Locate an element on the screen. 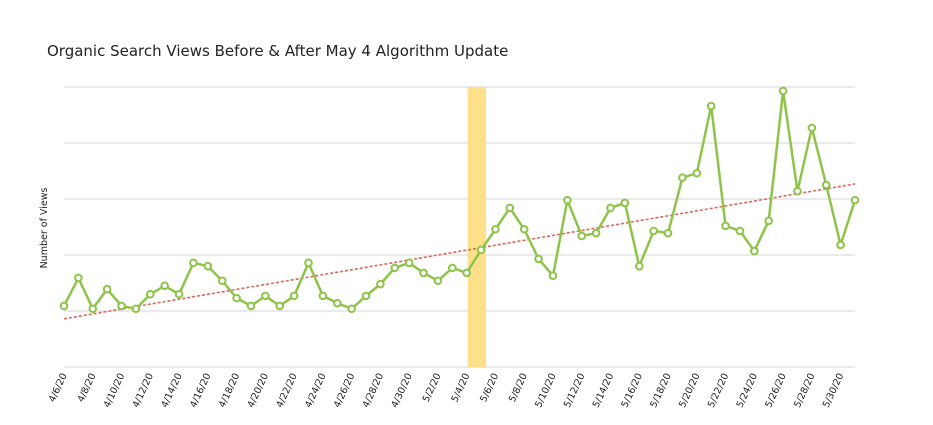 This screenshot has width=933, height=425. x-tick-label: 4/16/20 is located at coordinates (200, 391).